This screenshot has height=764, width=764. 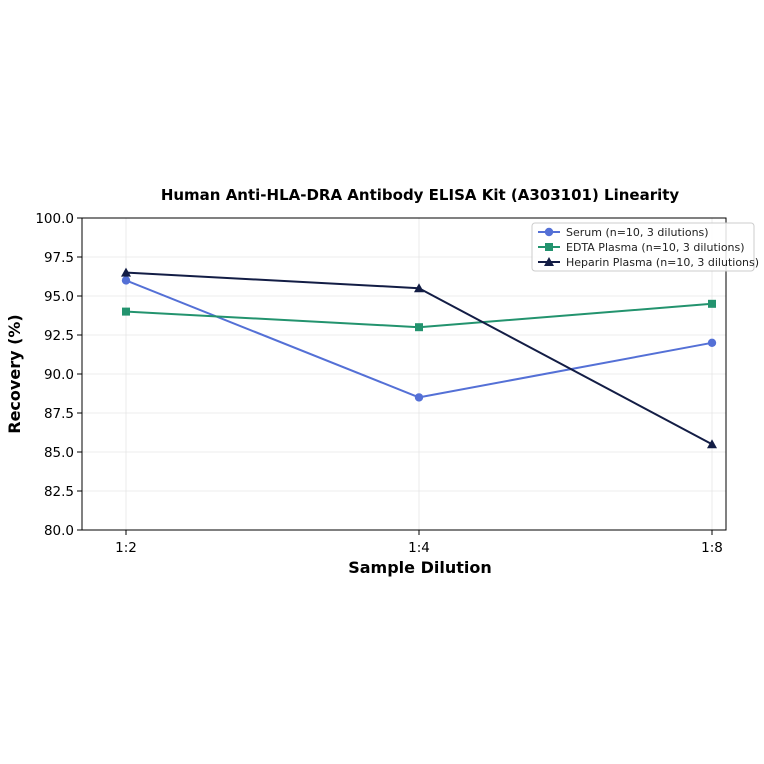 I want to click on y-tick-label: 97.5, so click(x=59, y=258).